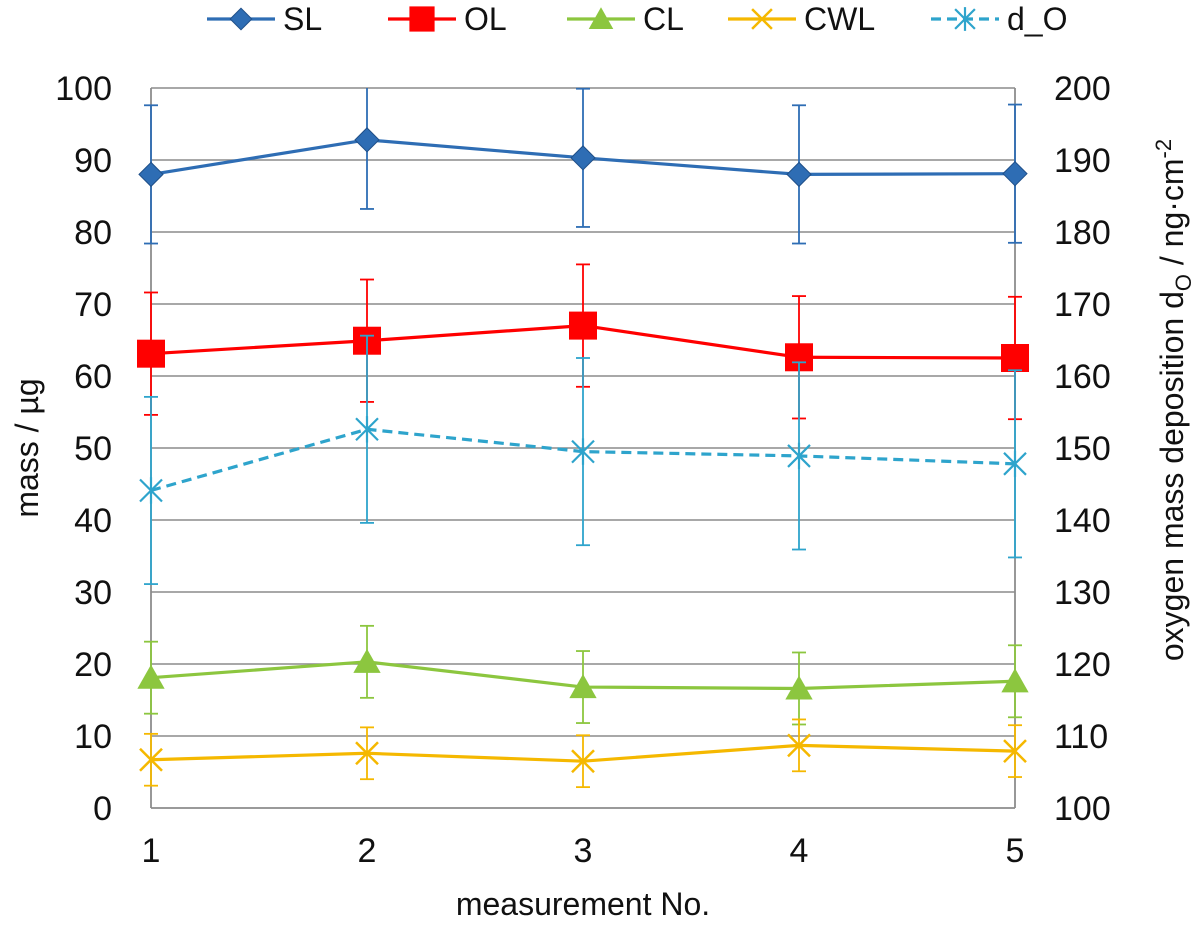  I want to click on y-tick-label: 10, so click(93, 737).